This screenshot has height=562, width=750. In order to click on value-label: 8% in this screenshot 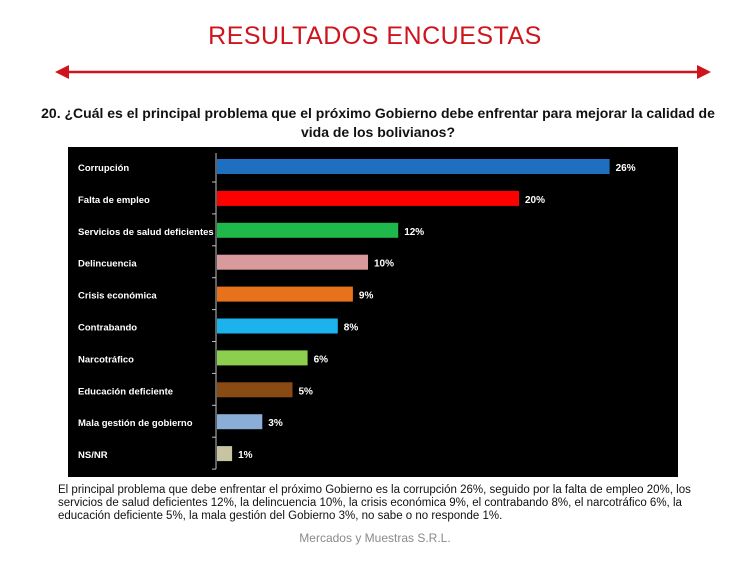, I will do `click(351, 328)`.